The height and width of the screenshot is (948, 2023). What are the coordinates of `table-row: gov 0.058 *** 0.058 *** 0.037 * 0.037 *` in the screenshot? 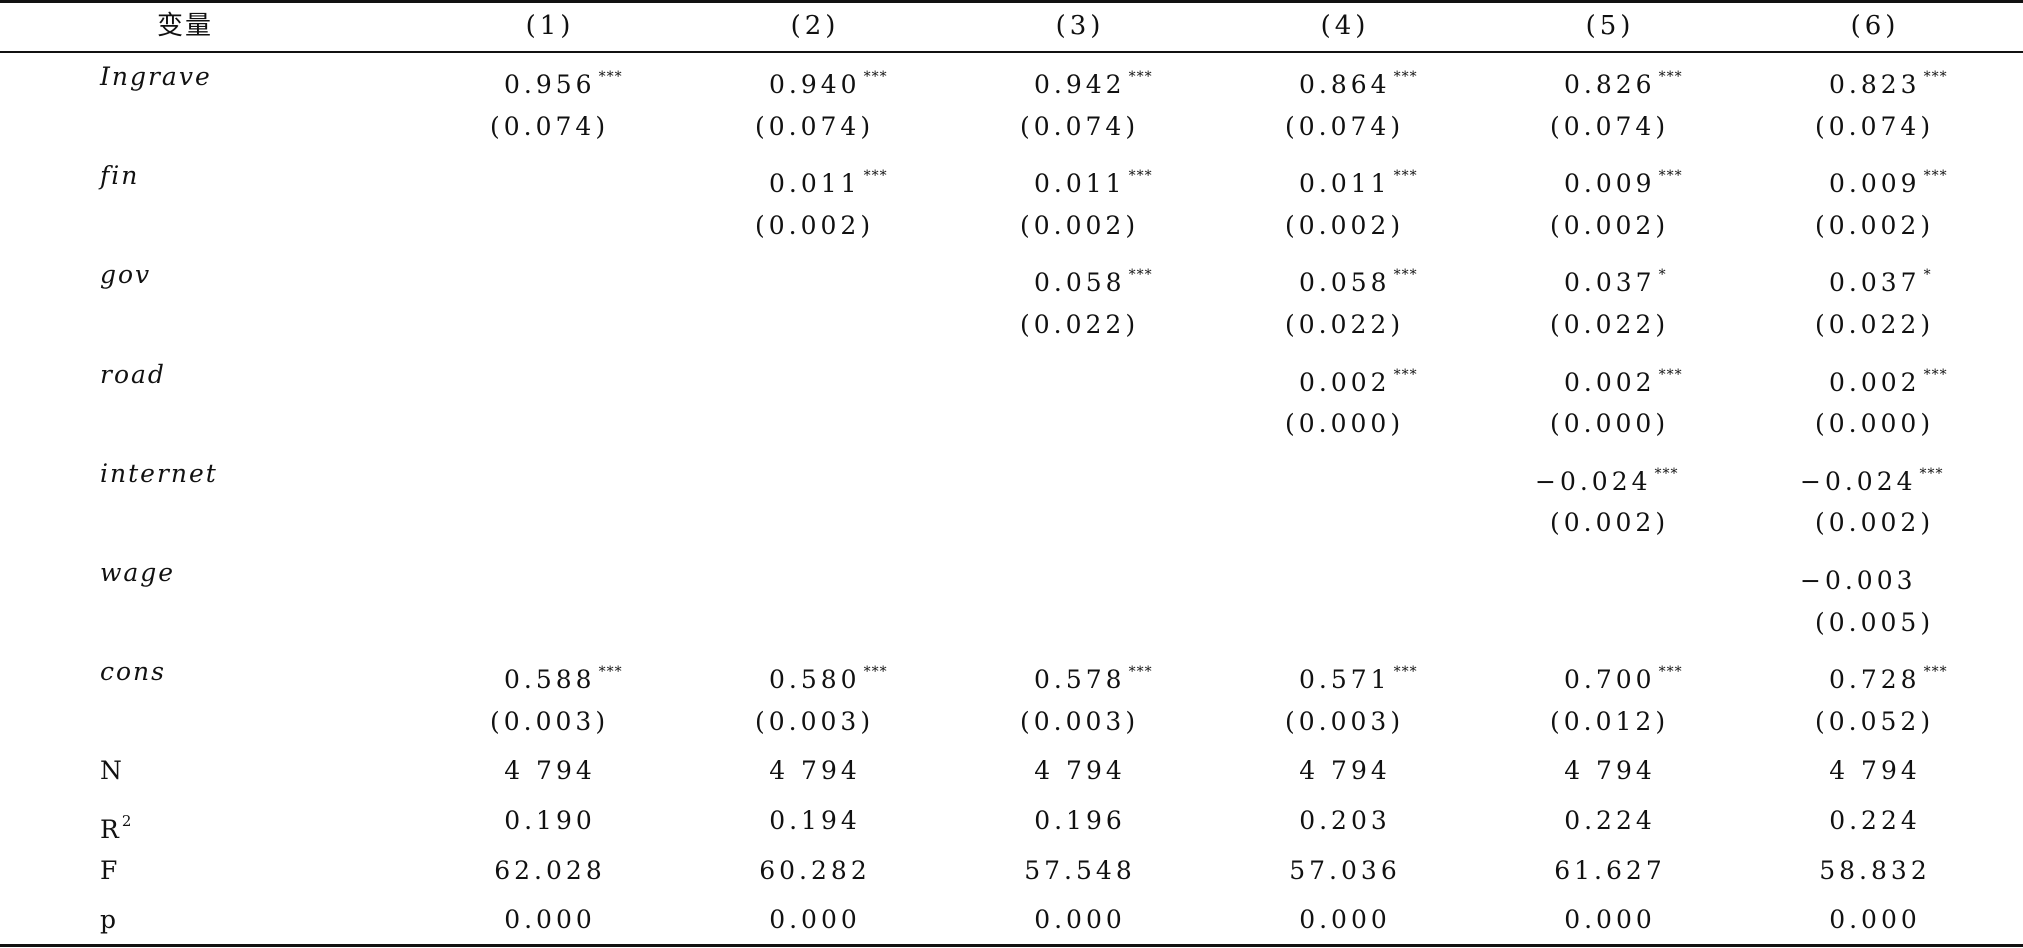 It's located at (1011, 276).